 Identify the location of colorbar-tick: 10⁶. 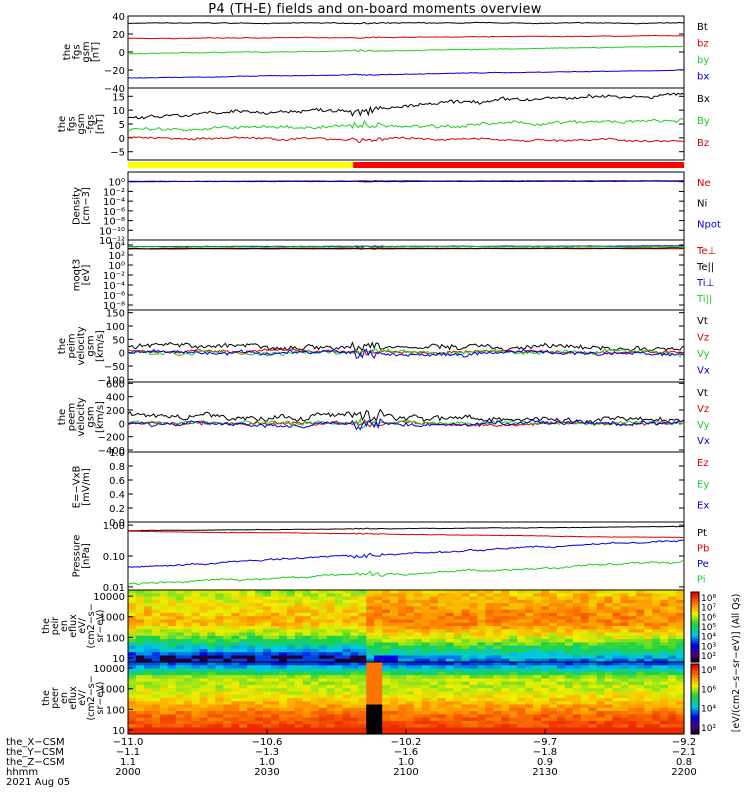
(708, 618).